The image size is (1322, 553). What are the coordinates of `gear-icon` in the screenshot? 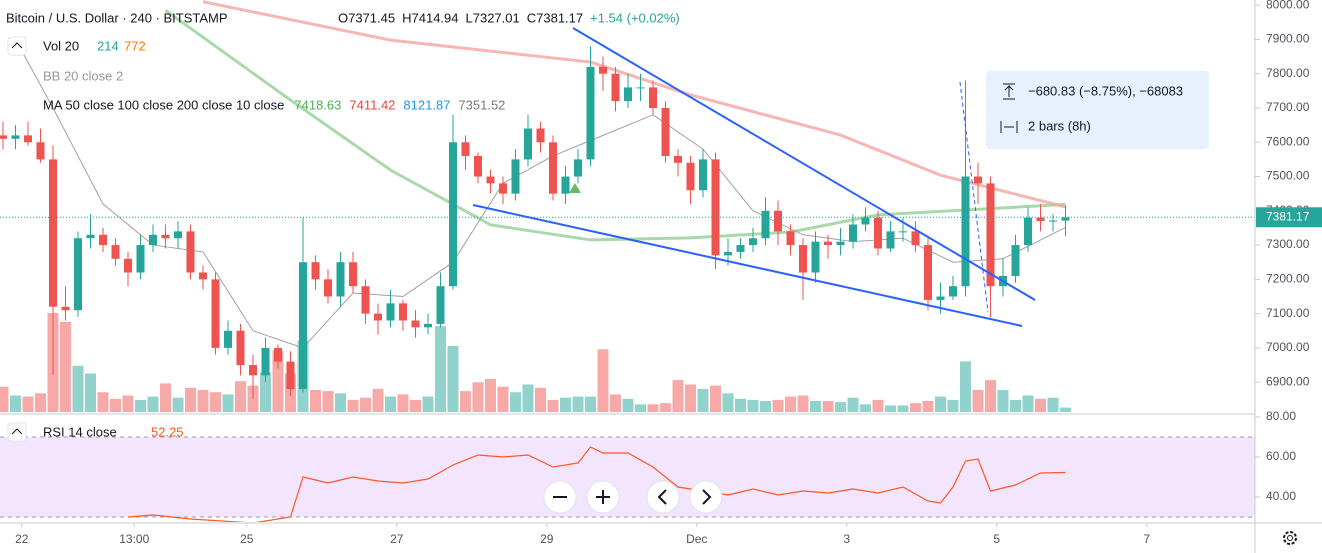 It's located at (1290, 538).